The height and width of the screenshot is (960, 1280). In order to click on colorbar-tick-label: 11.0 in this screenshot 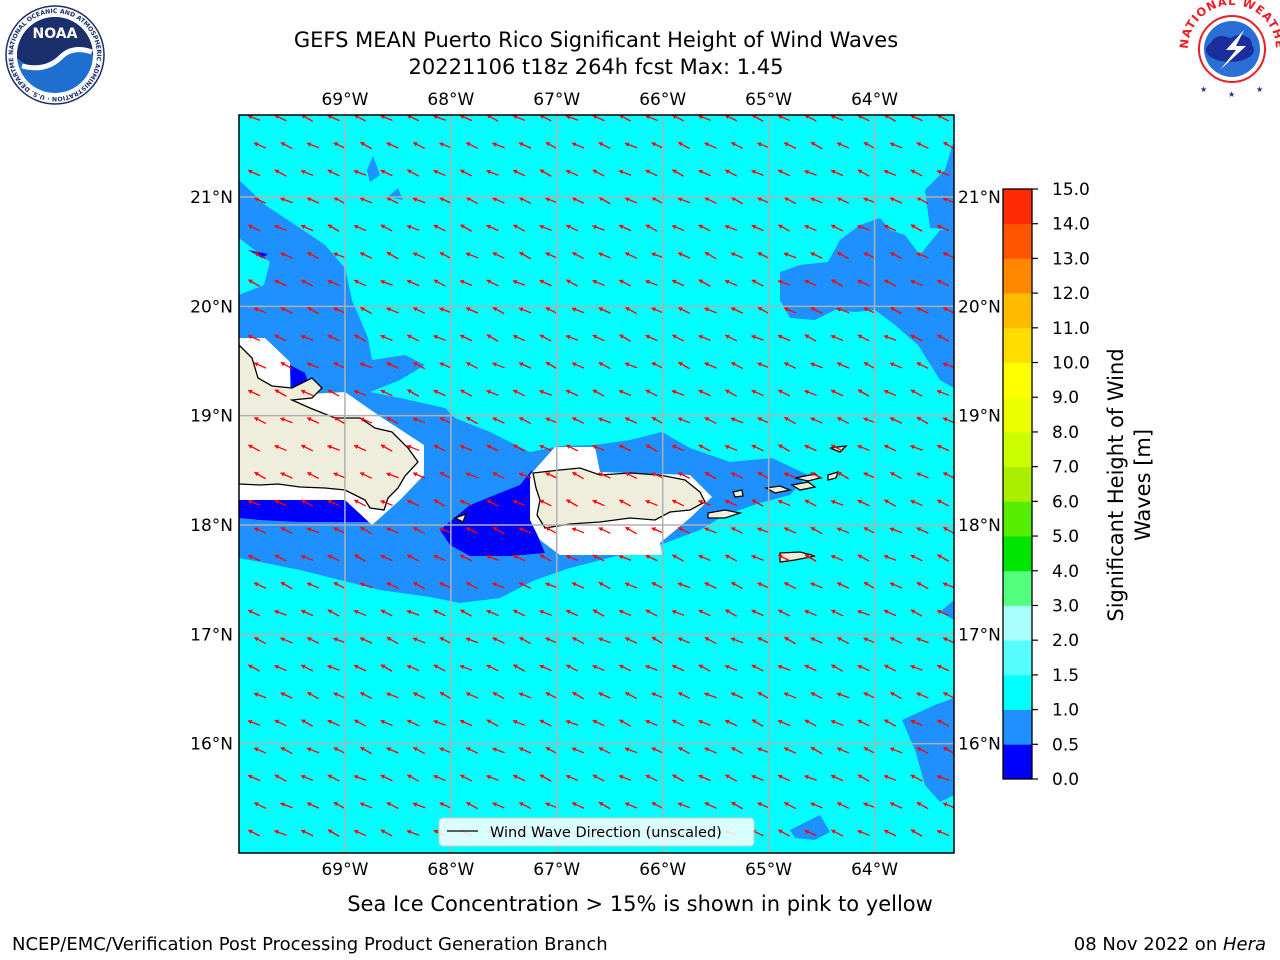, I will do `click(1071, 329)`.